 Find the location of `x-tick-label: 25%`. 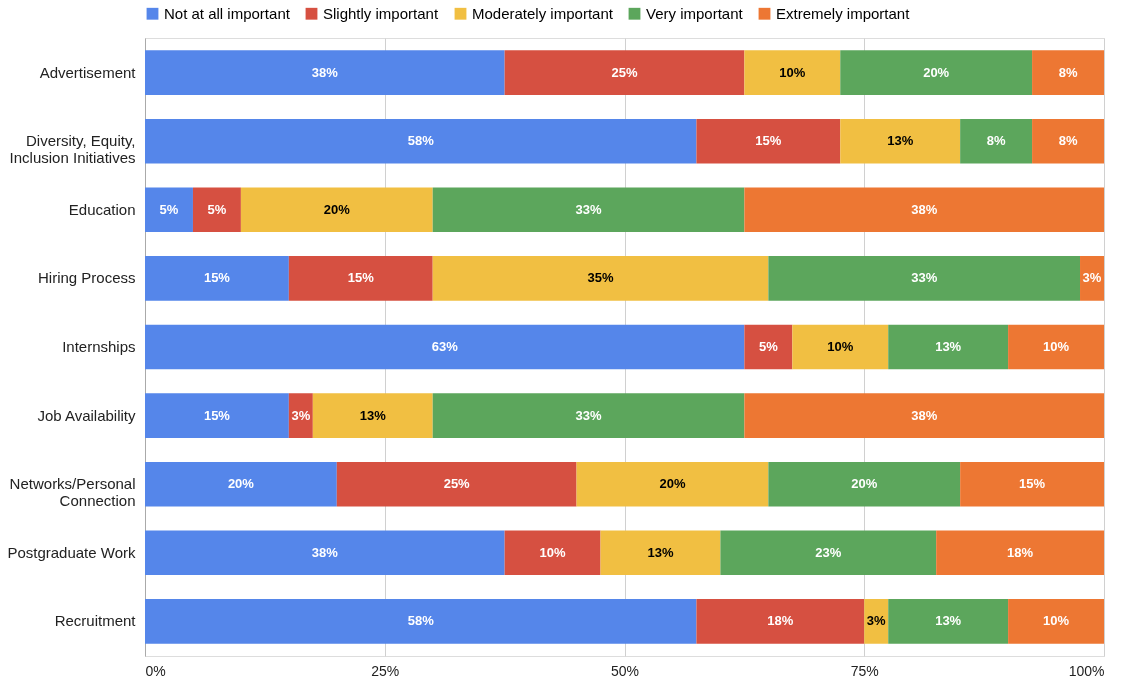

x-tick-label: 25% is located at coordinates (385, 670).